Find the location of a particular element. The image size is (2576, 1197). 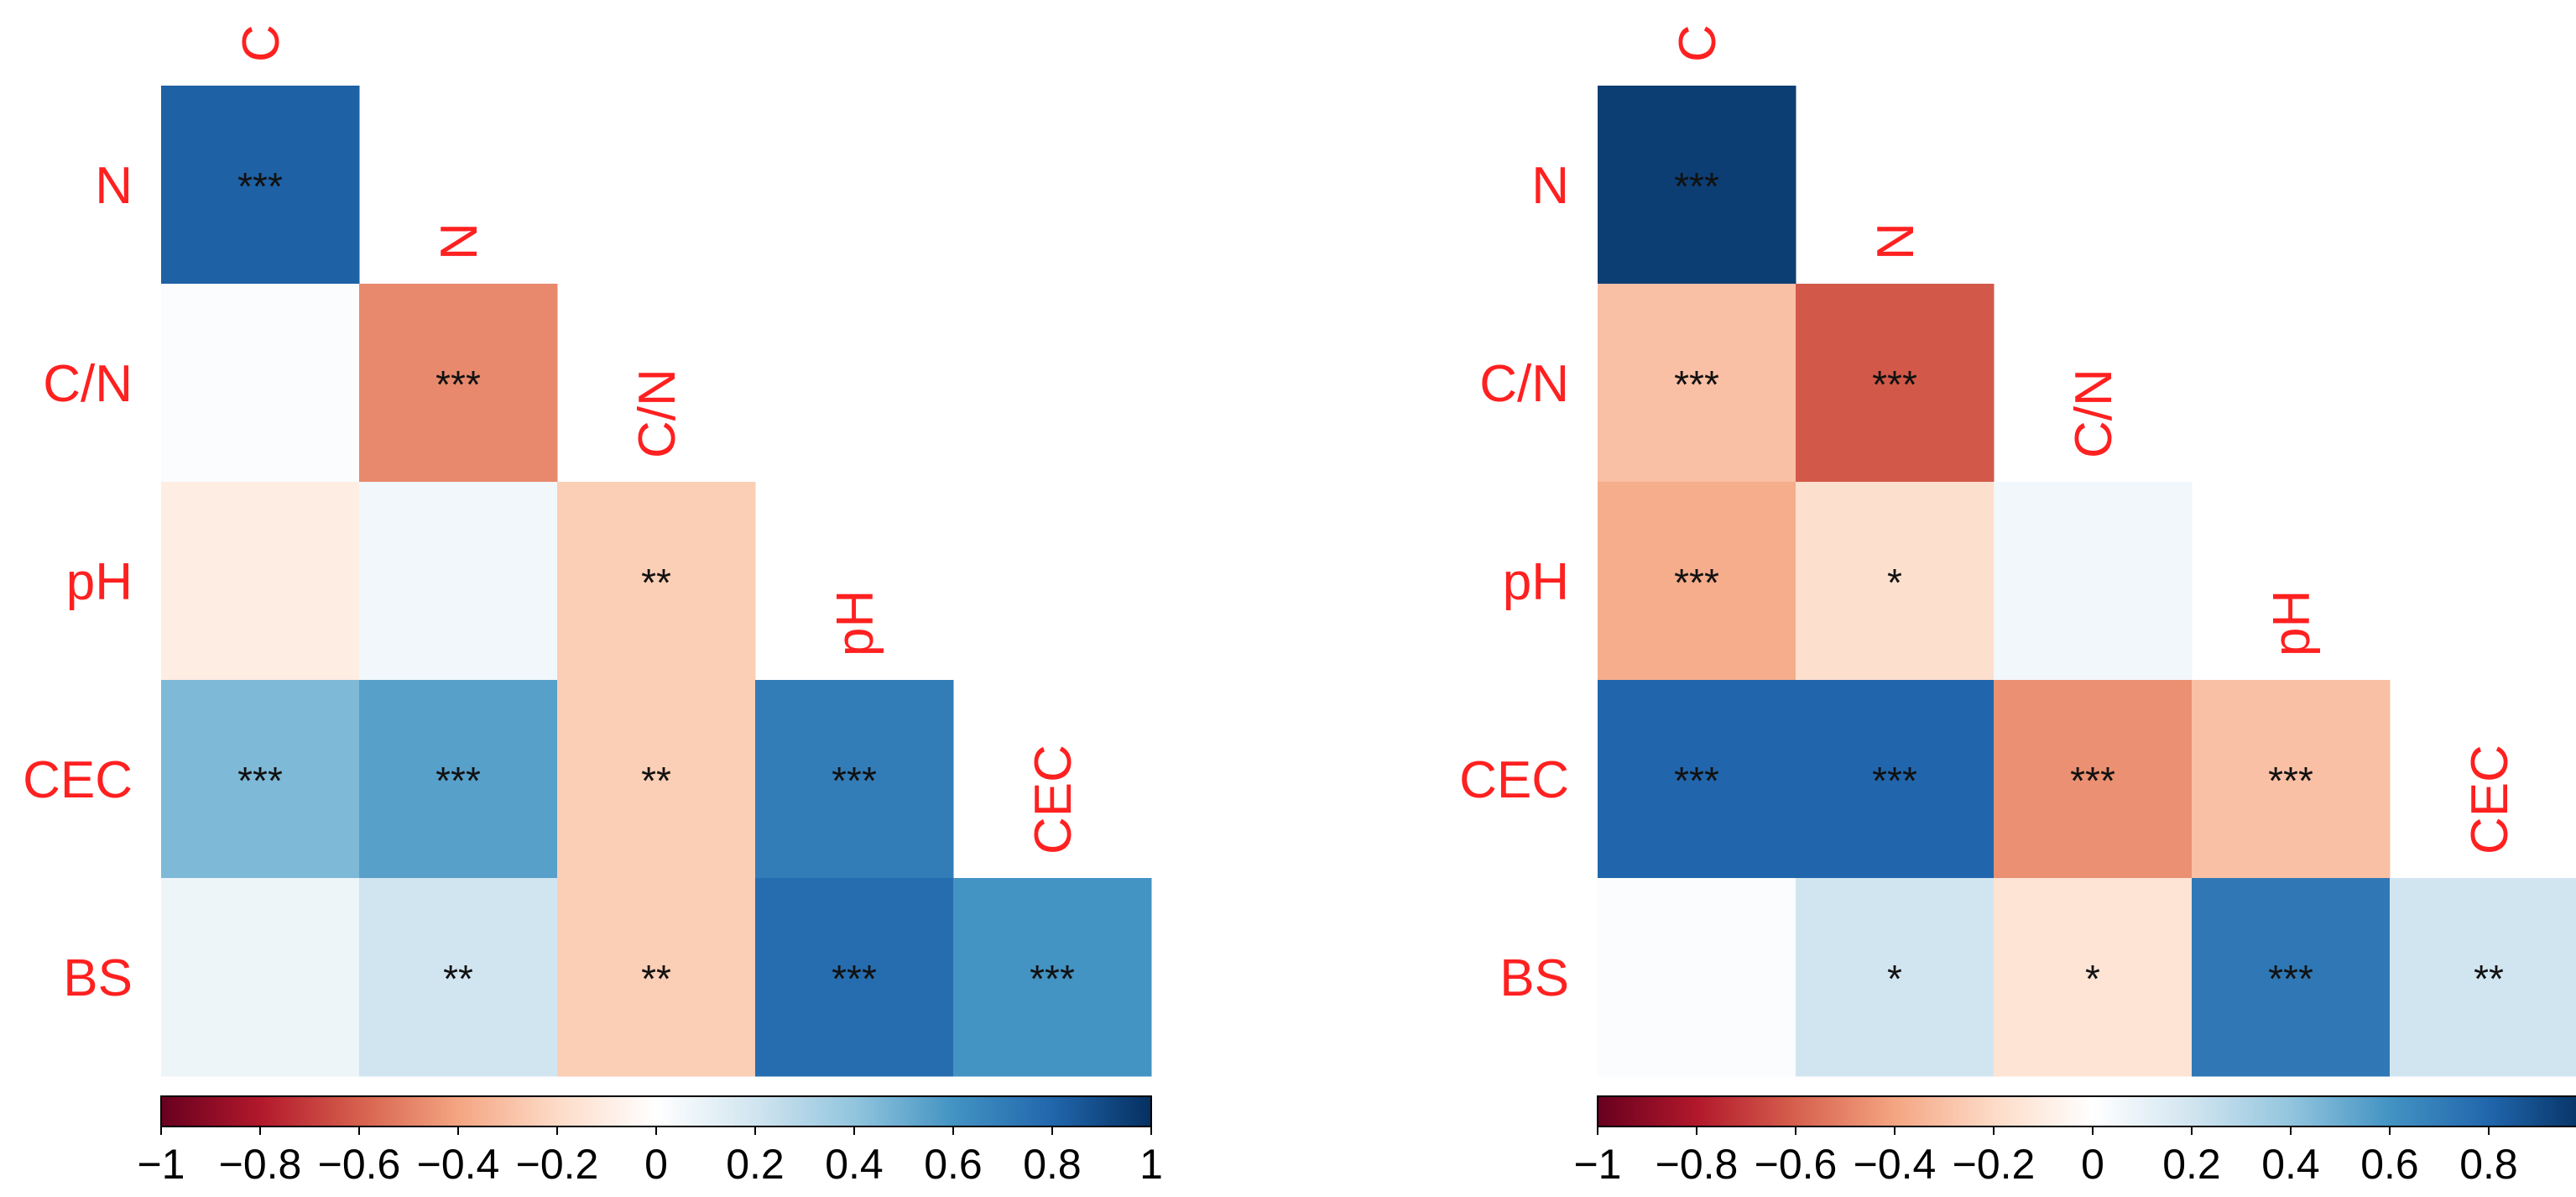

colorbar-tick-label: 1 is located at coordinates (1151, 1164).